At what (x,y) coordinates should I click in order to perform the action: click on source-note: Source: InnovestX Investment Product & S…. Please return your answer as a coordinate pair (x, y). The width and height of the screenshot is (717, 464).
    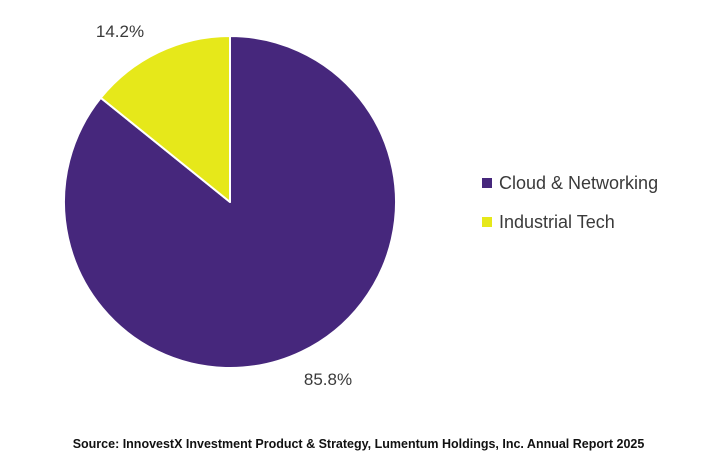
    Looking at the image, I should click on (358, 444).